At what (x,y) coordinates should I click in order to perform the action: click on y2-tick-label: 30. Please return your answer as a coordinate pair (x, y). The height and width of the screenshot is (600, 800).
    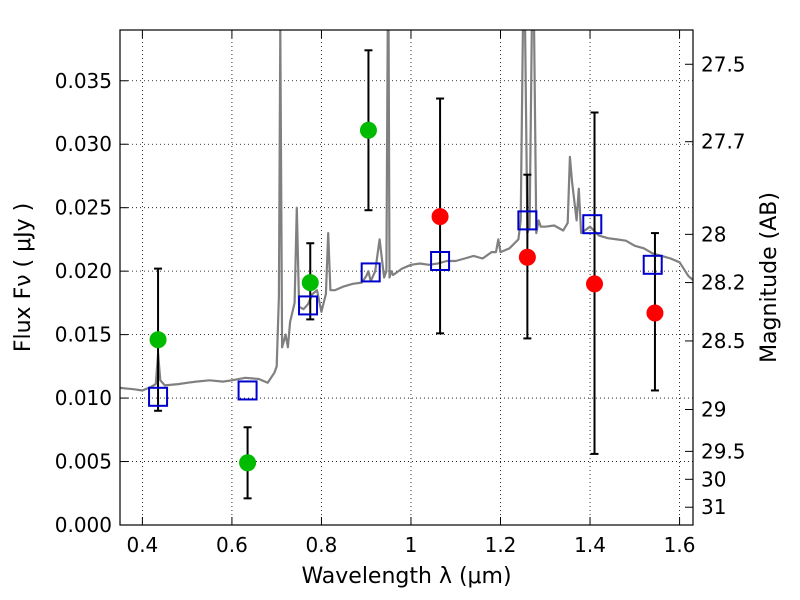
    Looking at the image, I should click on (713, 479).